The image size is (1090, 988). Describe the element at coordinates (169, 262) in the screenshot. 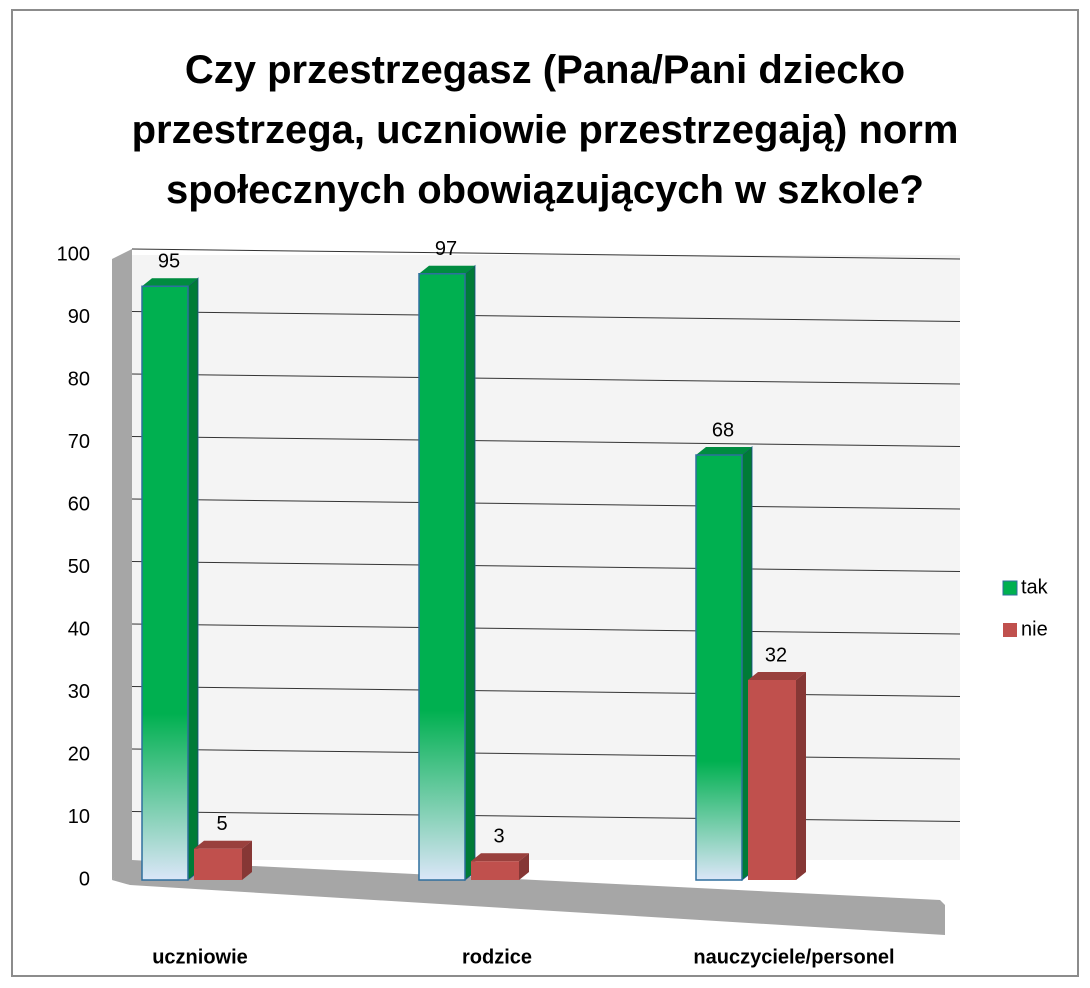

I see `data-label: 95` at that location.